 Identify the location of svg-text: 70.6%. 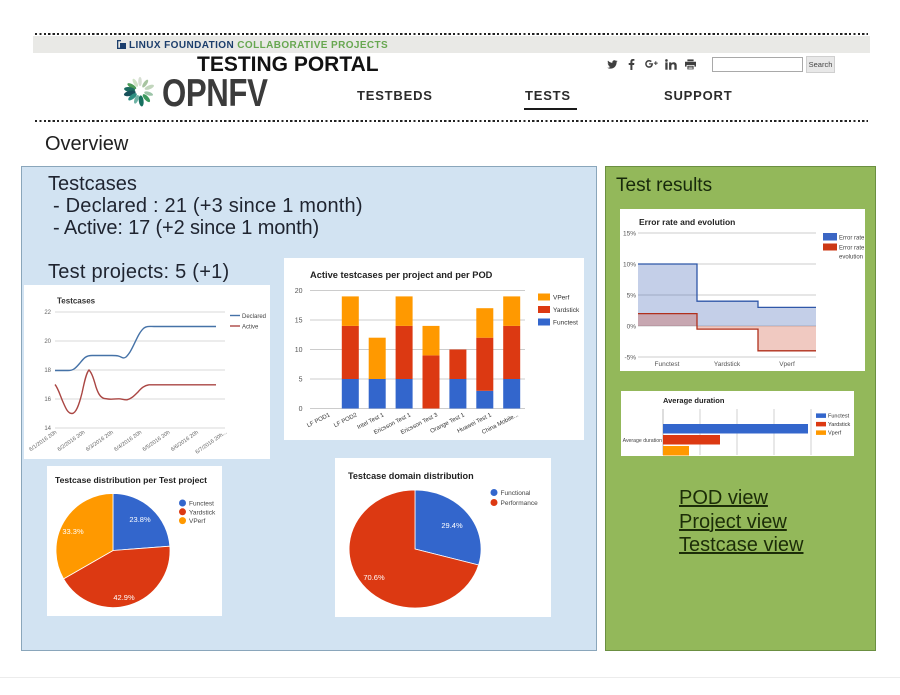
(374, 577).